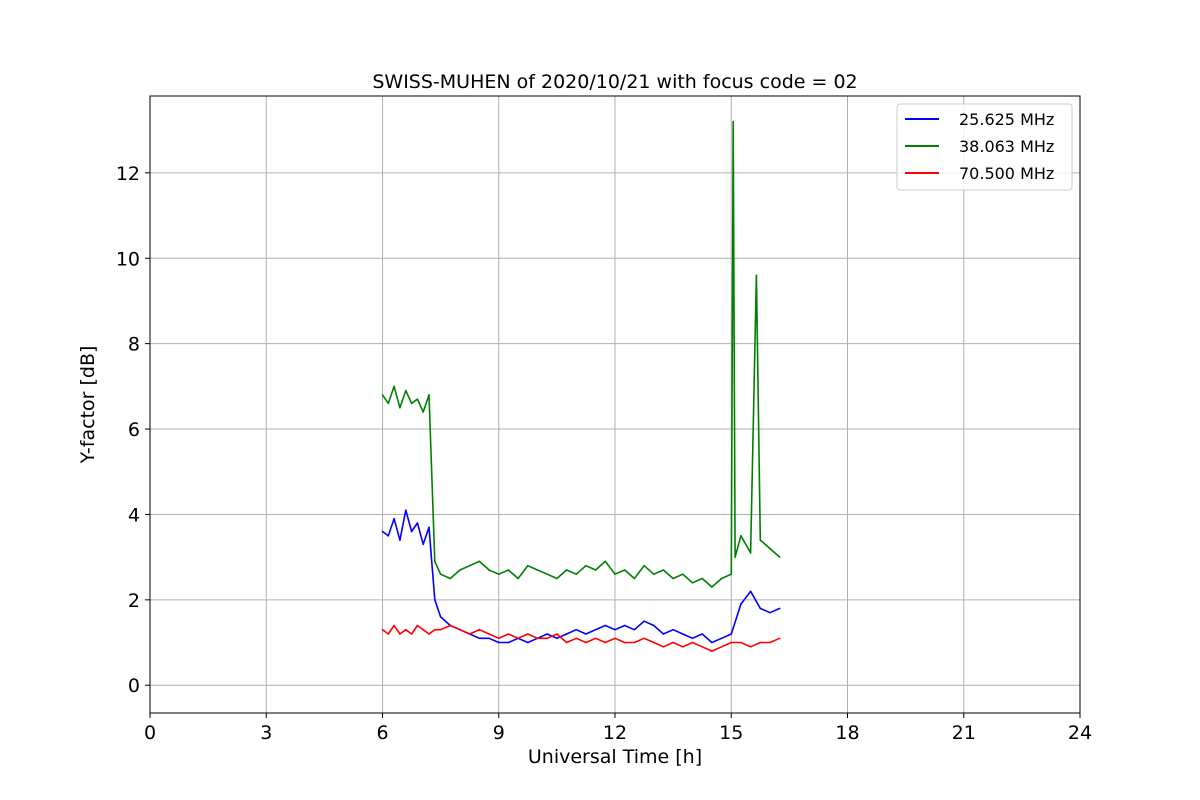 The height and width of the screenshot is (800, 1200). What do you see at coordinates (1006, 173) in the screenshot?
I see `legend-label-70-500: 70.500 MHz` at bounding box center [1006, 173].